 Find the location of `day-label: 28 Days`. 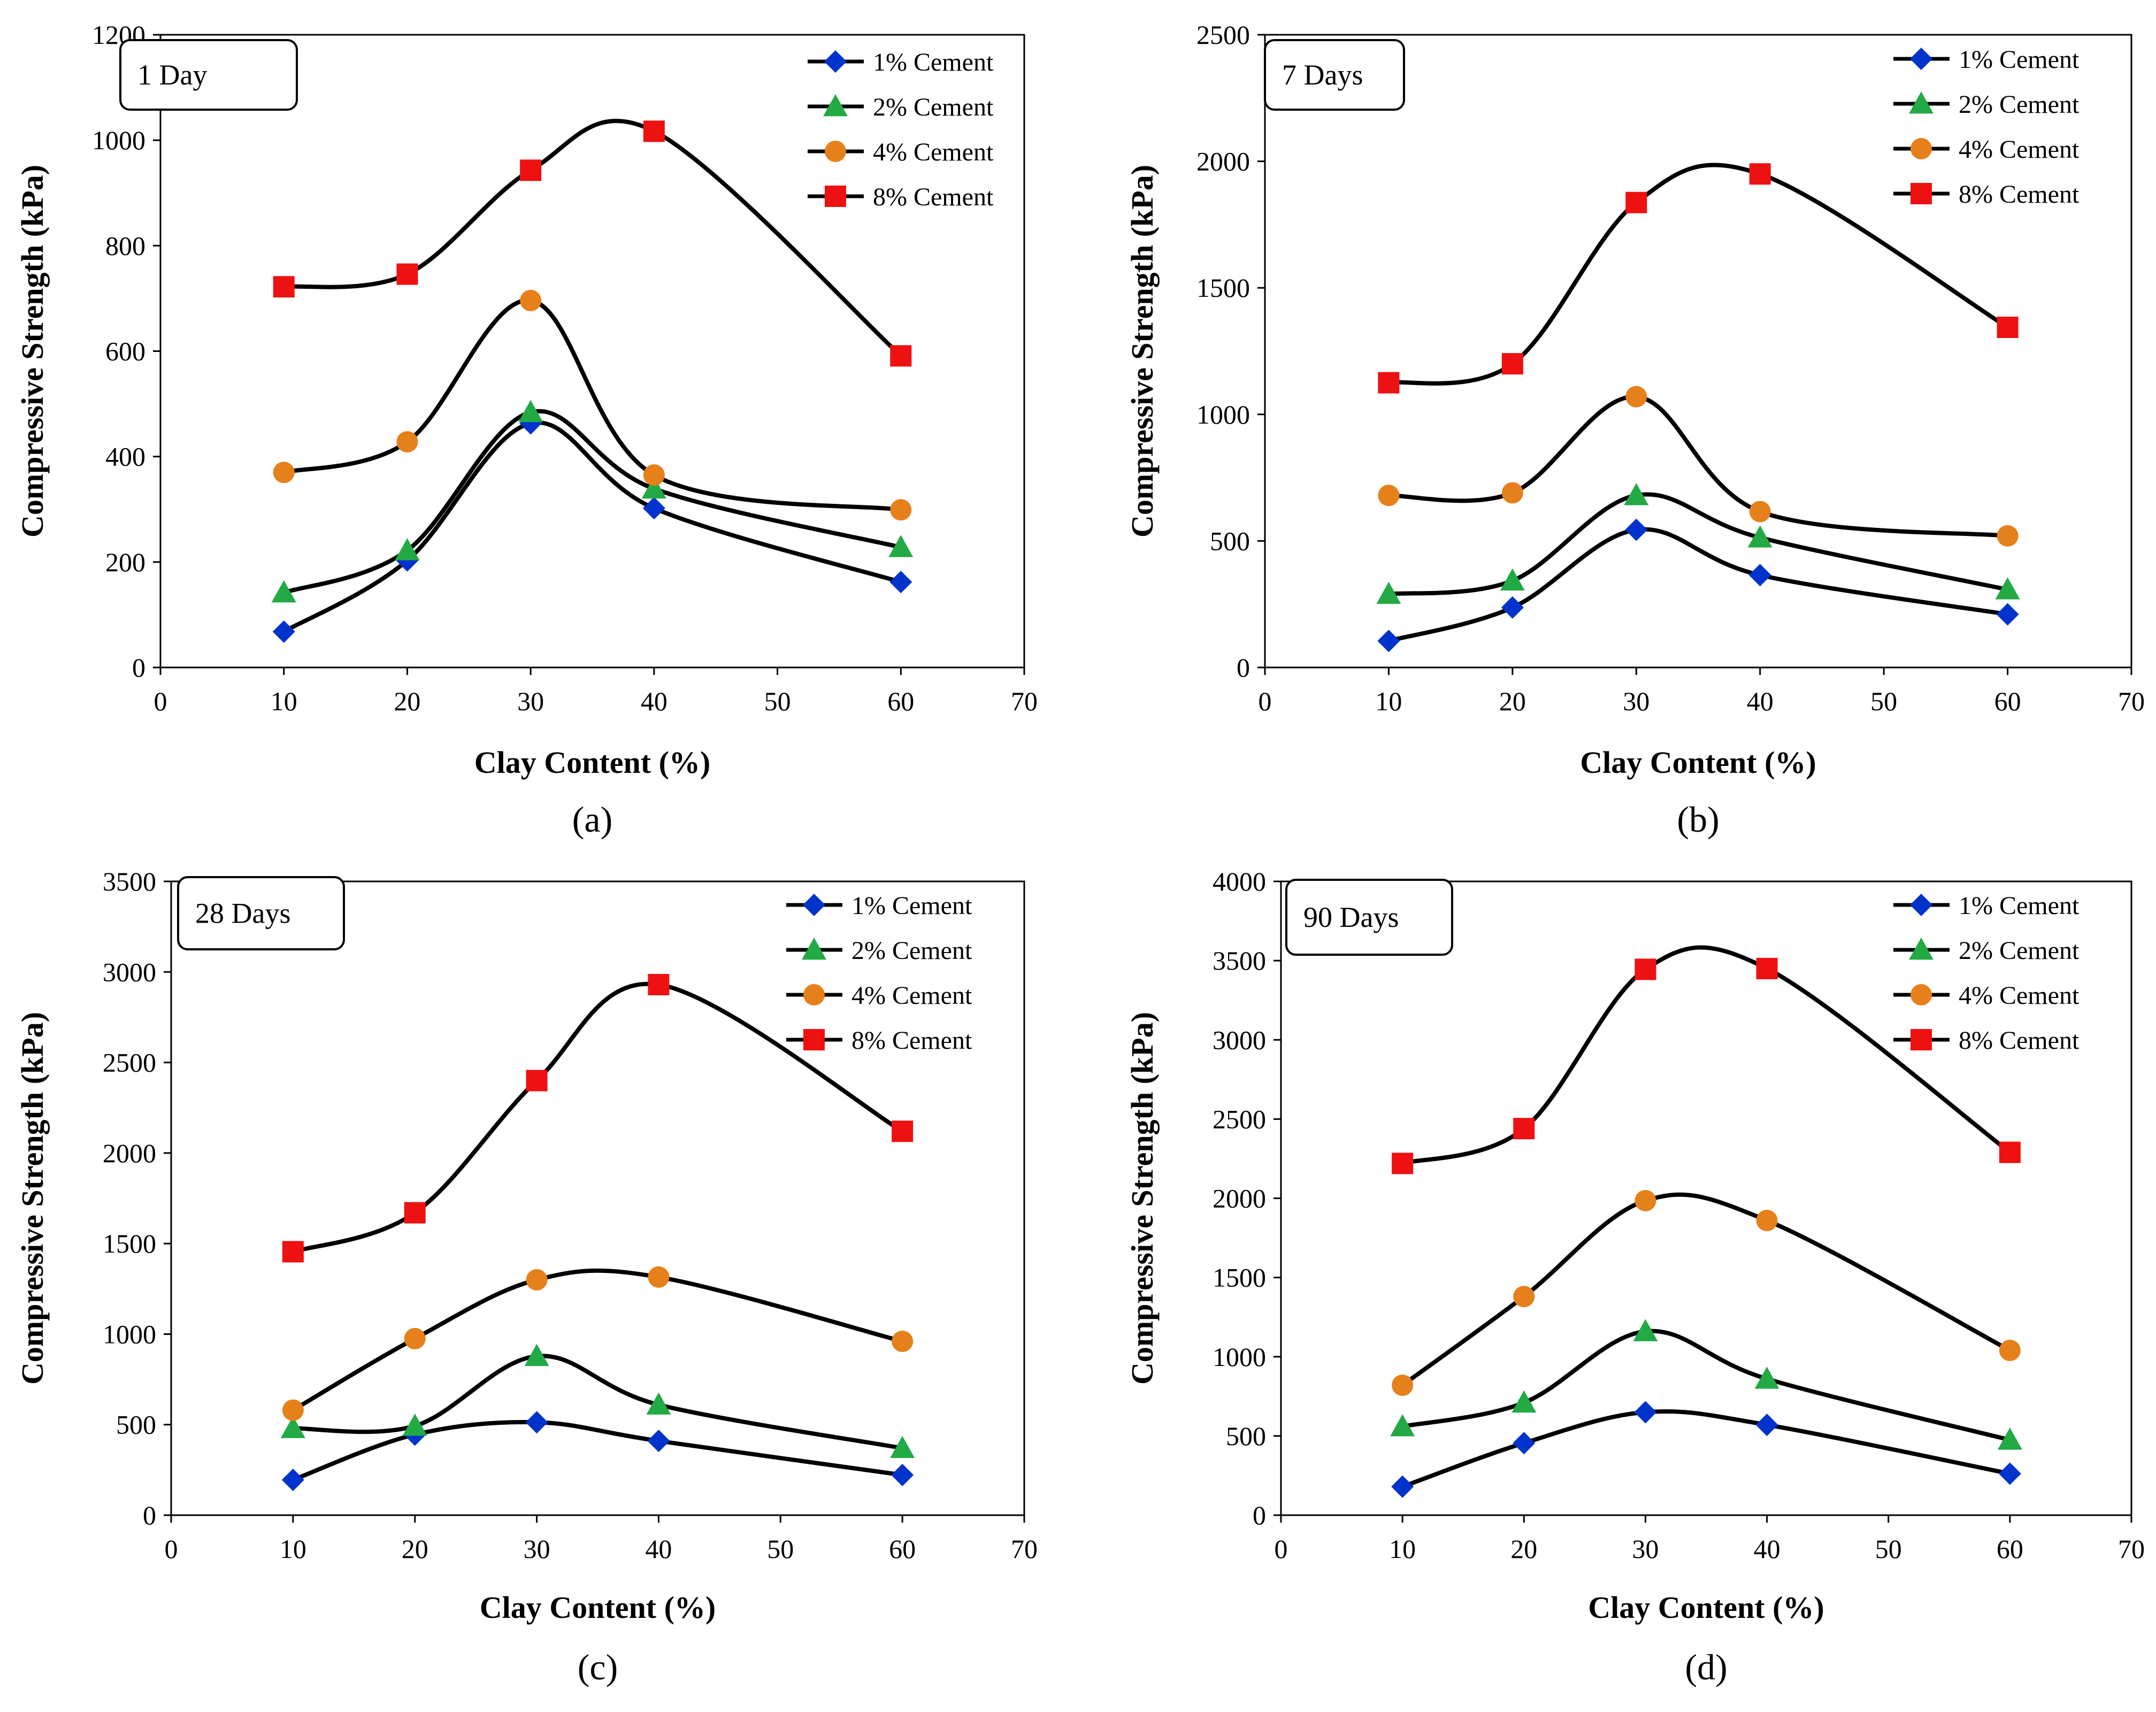

day-label: 28 Days is located at coordinates (242, 913).